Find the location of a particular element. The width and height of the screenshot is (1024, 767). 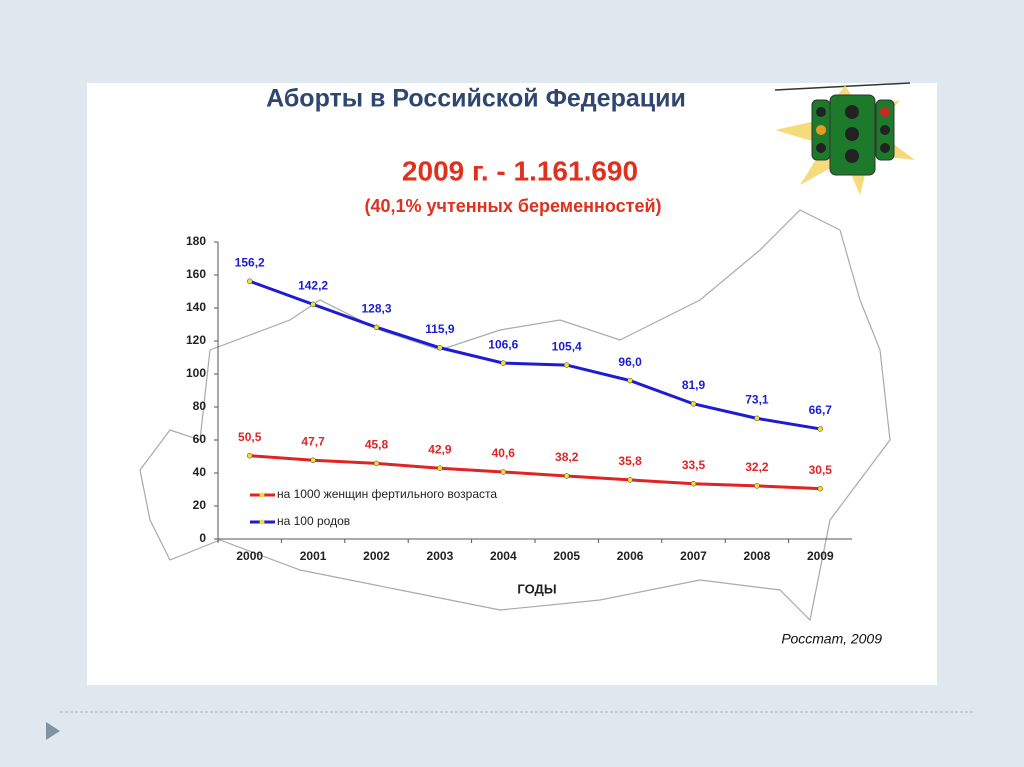

data-label: 42,9 is located at coordinates (440, 449).